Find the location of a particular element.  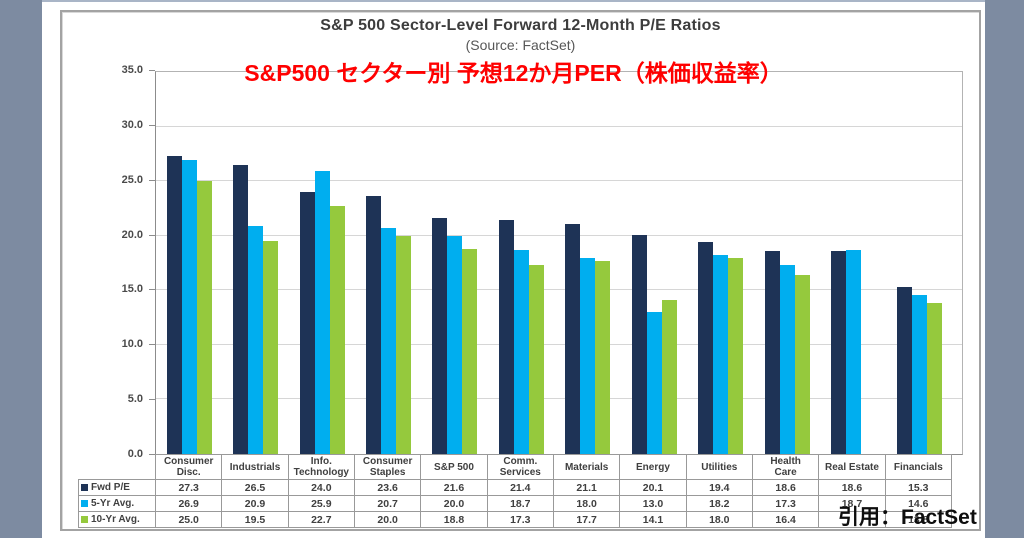

value-cell-5-yr-avg-info-technology: 25.9 is located at coordinates (321, 503).